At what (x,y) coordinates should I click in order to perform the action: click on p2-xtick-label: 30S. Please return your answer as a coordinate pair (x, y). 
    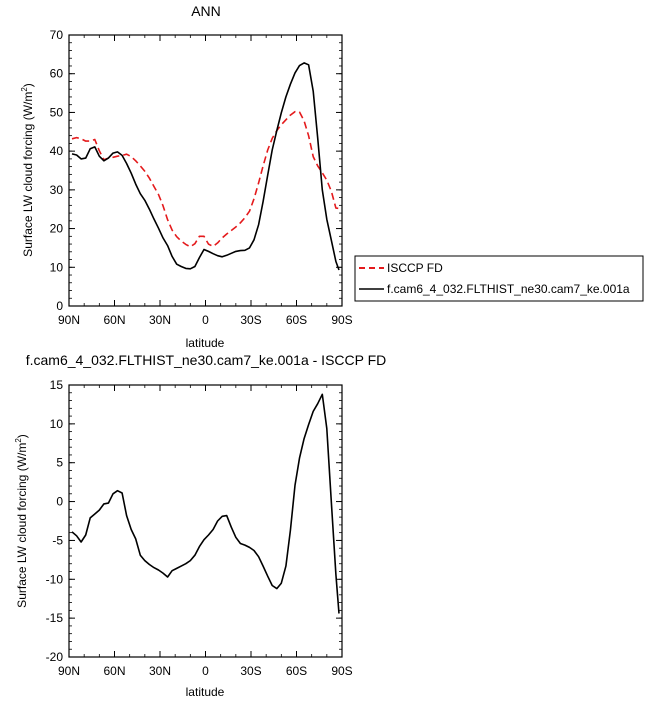
    Looking at the image, I should click on (250, 671).